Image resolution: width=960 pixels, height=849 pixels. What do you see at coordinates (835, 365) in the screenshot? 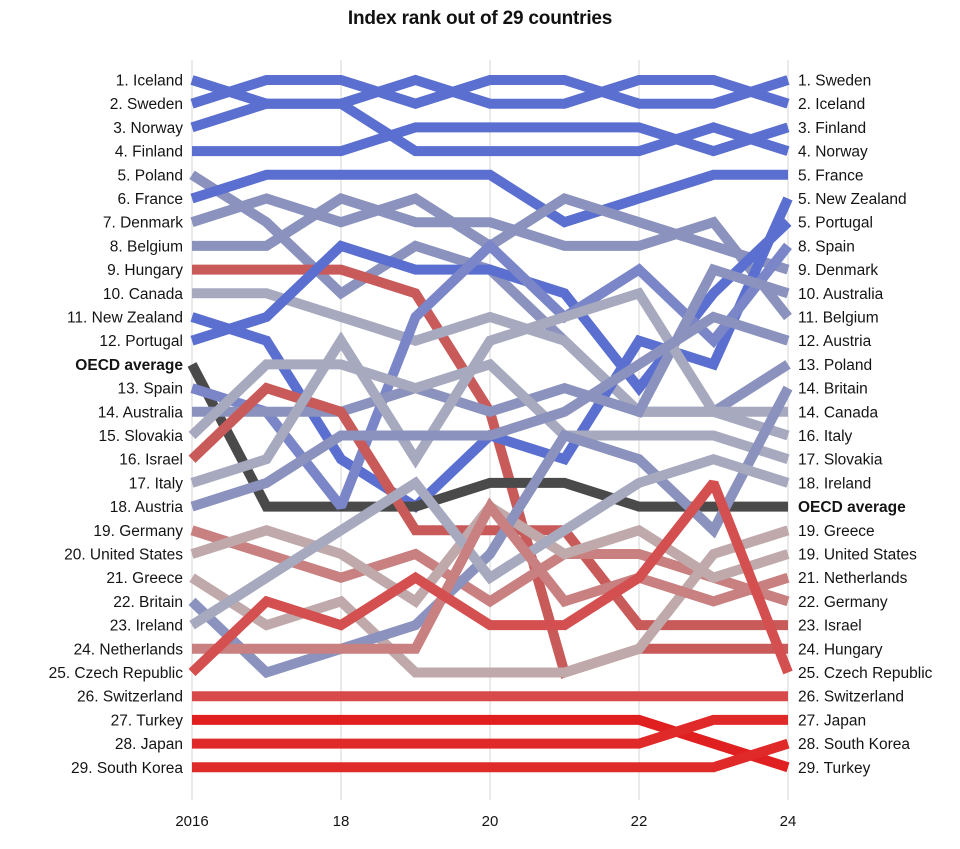
I see `right-rank-label: 13. Poland` at bounding box center [835, 365].